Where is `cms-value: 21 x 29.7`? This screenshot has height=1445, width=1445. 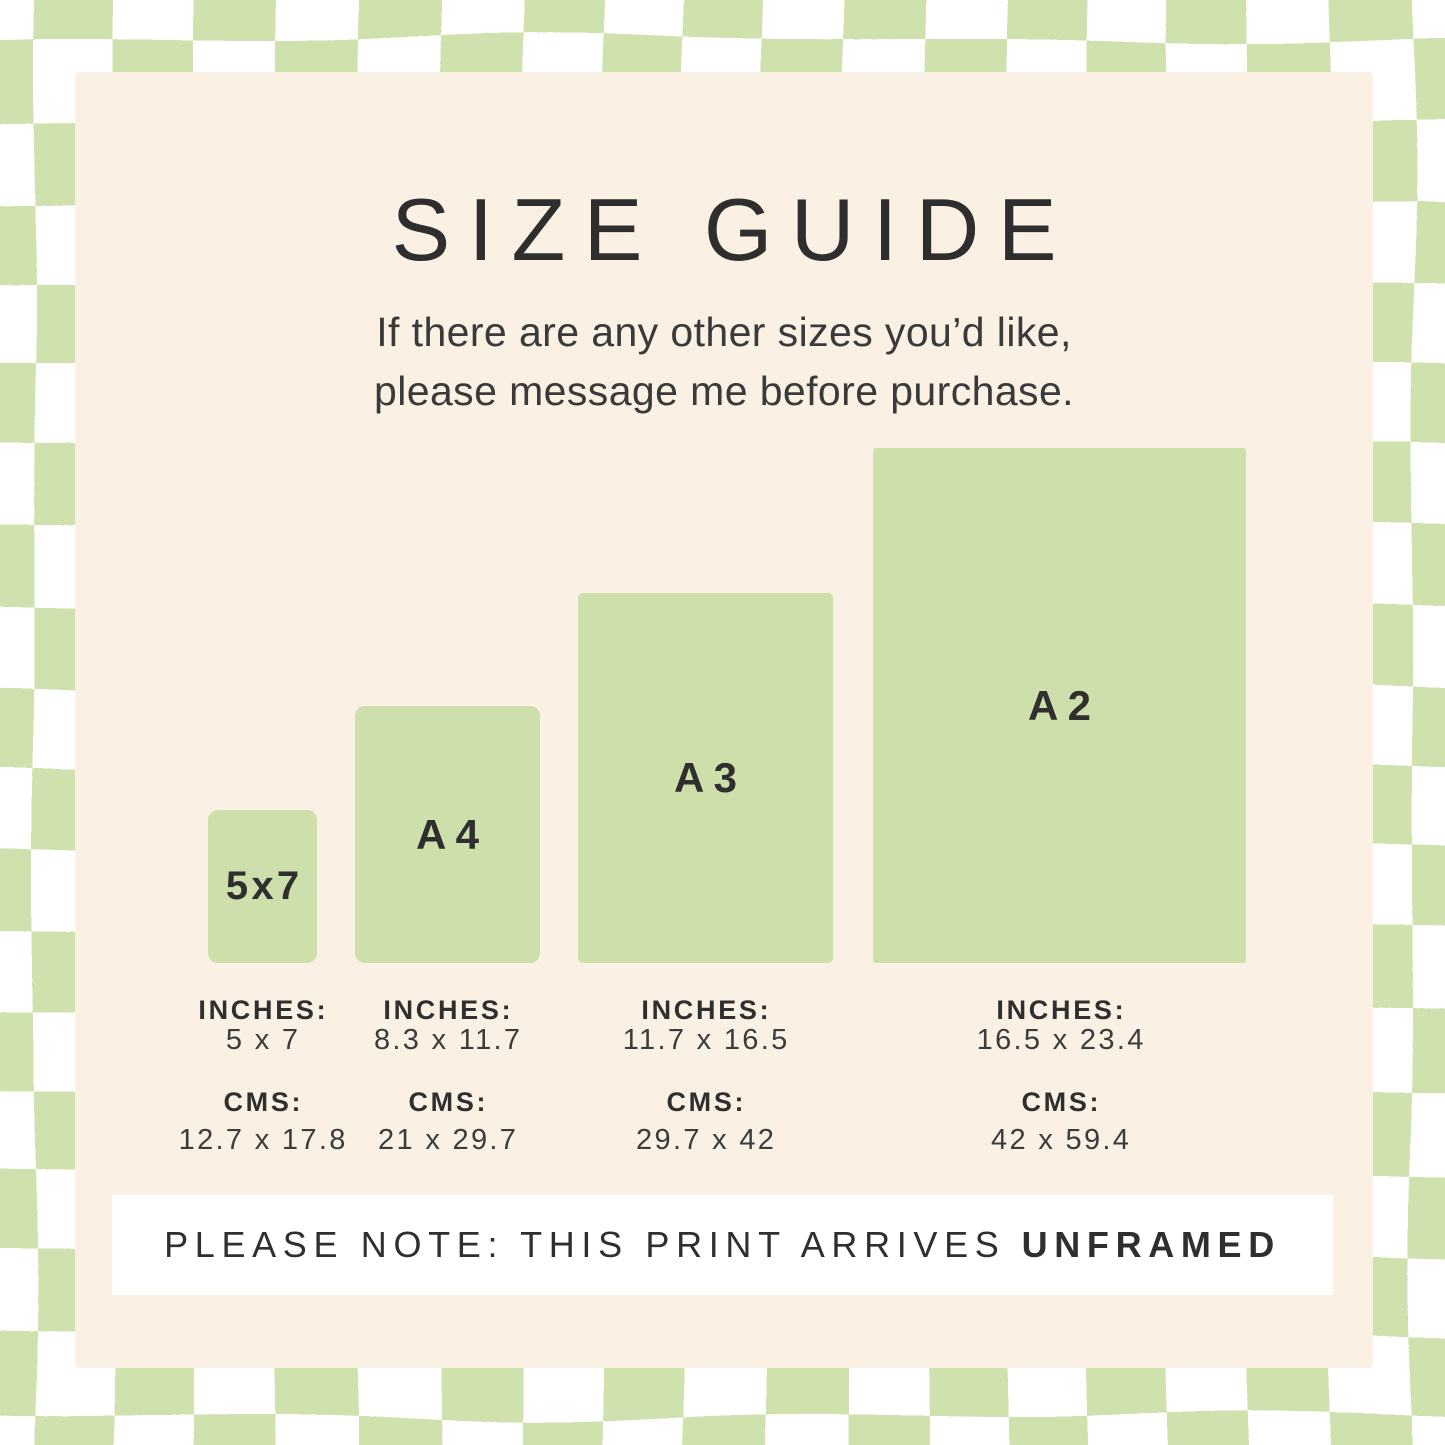
cms-value: 21 x 29.7 is located at coordinates (448, 1140).